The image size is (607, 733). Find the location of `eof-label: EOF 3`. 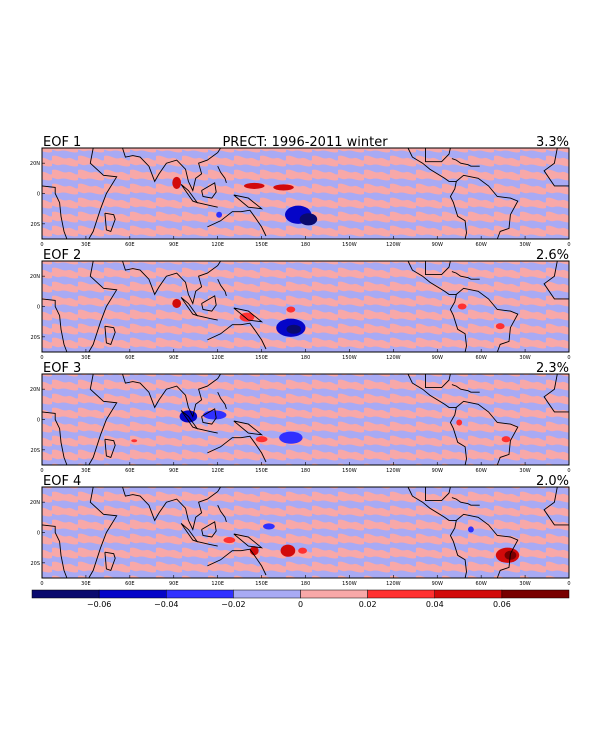

eof-label: EOF 3 is located at coordinates (62, 368).